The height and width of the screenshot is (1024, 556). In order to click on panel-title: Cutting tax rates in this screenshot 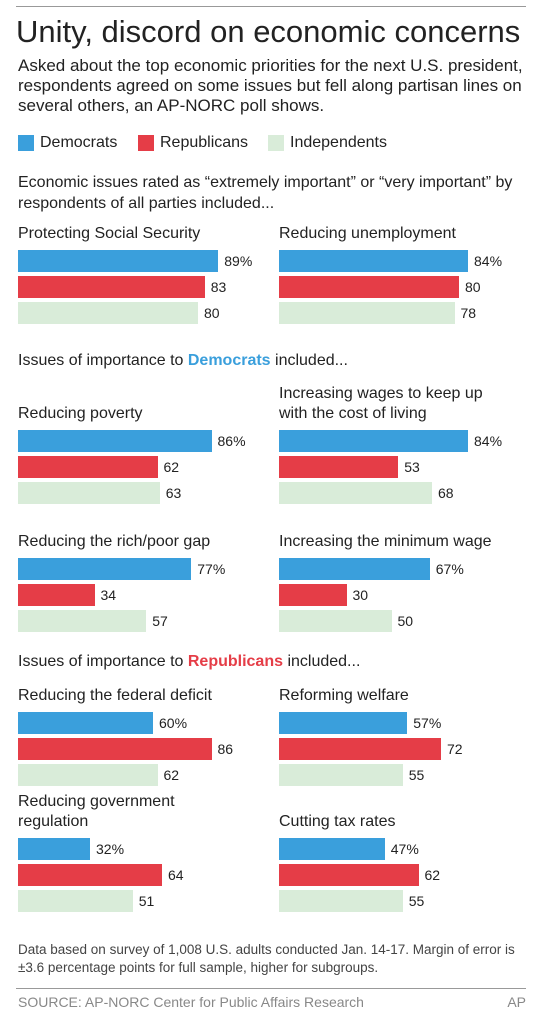, I will do `click(337, 821)`.